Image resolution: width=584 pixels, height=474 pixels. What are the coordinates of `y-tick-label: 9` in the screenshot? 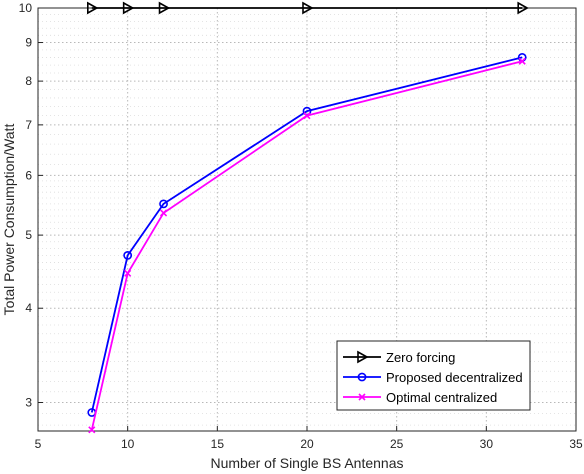 It's located at (28, 43).